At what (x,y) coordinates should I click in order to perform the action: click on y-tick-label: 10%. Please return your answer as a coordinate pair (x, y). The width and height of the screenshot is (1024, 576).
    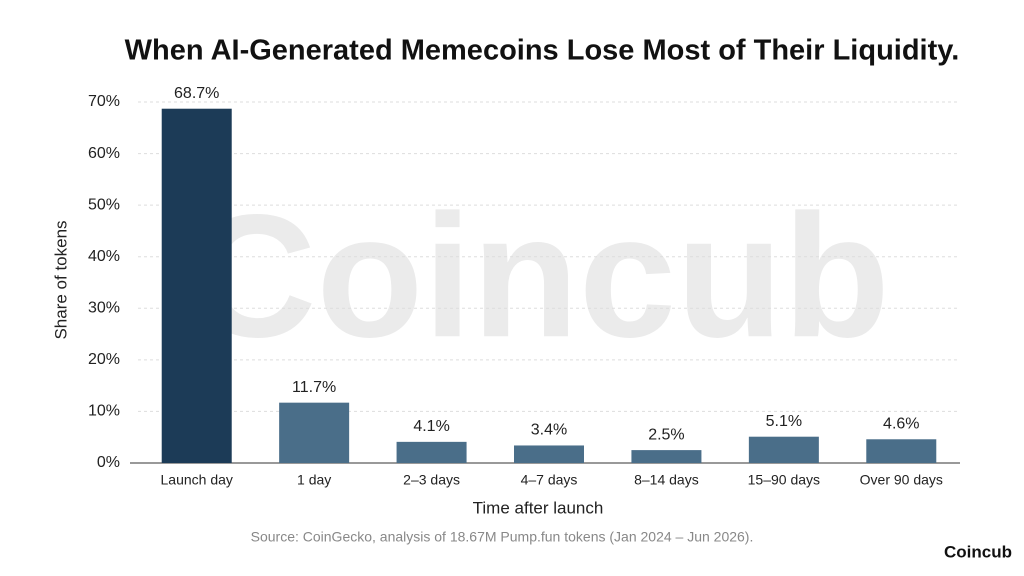
    Looking at the image, I should click on (104, 411).